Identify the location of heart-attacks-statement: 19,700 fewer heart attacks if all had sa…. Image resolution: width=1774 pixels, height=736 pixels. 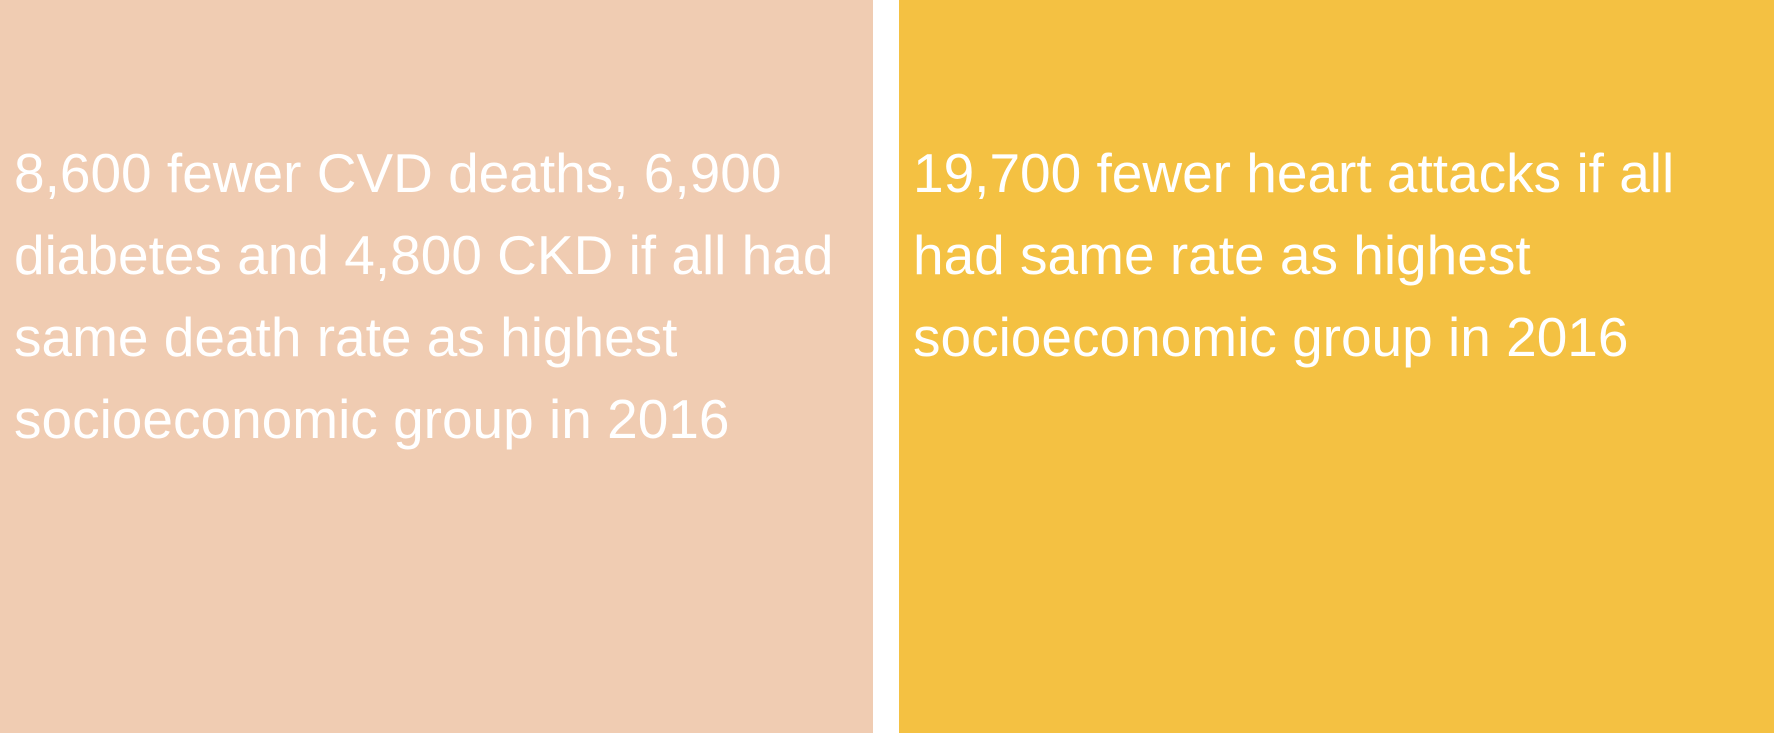
(1294, 255).